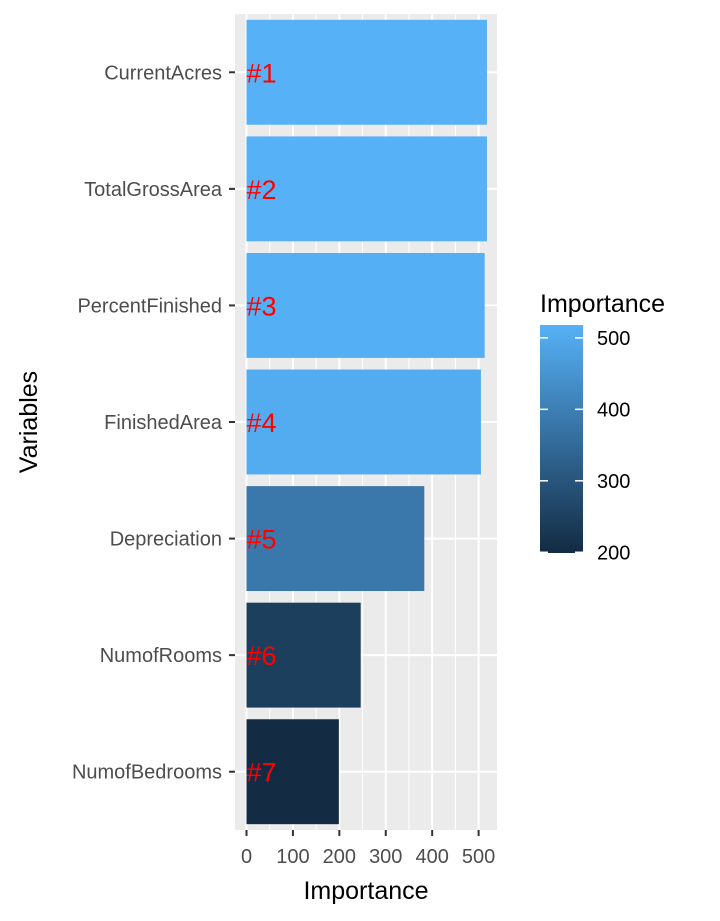  What do you see at coordinates (262, 73) in the screenshot?
I see `rank-label: #1` at bounding box center [262, 73].